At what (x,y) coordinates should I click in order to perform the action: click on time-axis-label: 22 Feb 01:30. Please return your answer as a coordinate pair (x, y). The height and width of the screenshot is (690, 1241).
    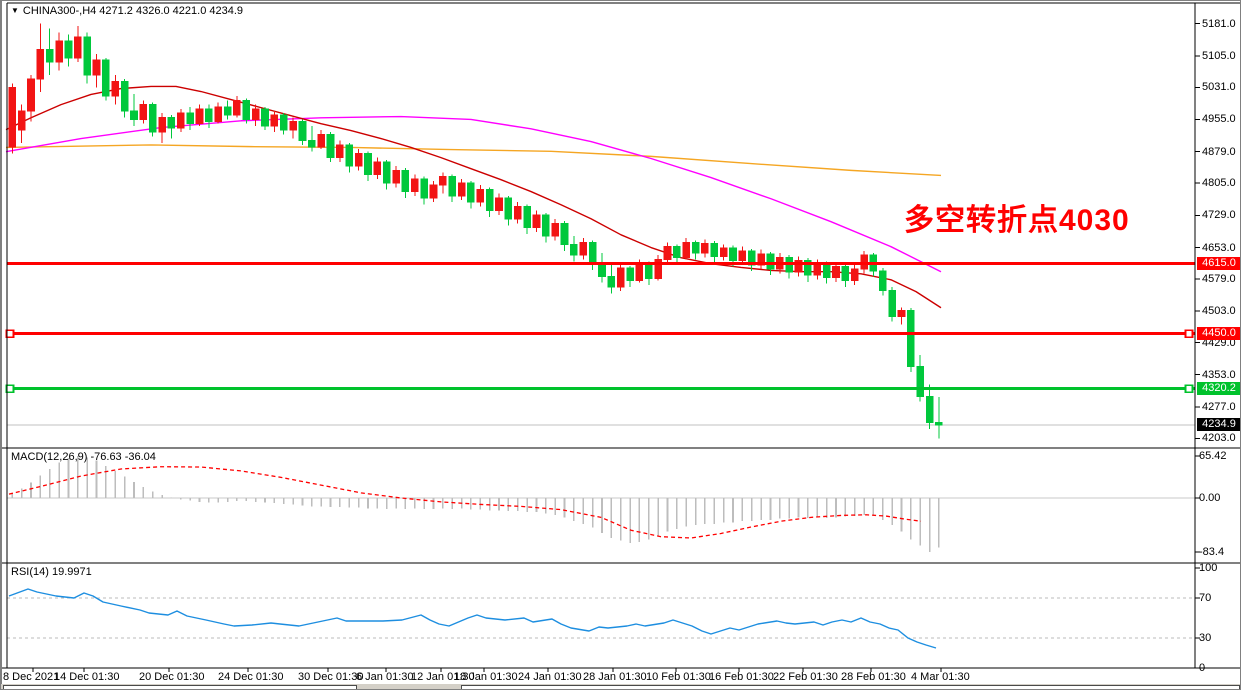
    Looking at the image, I should click on (805, 677).